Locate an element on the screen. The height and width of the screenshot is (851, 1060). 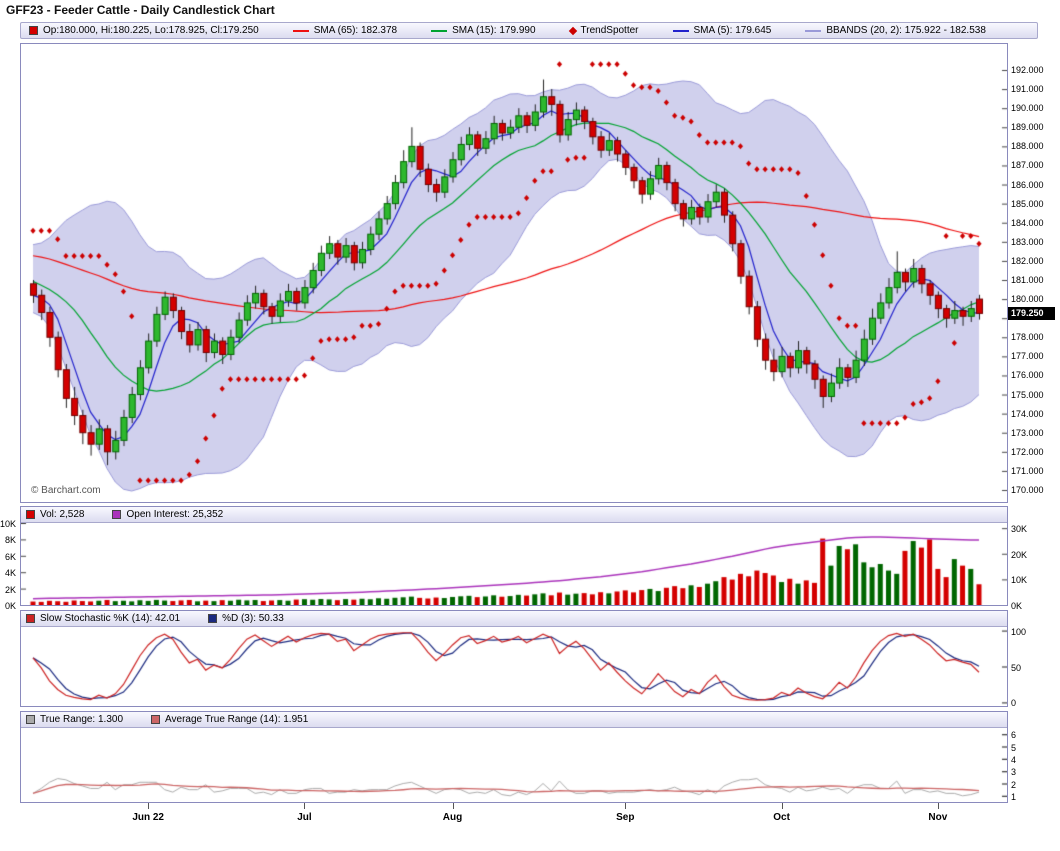
stochastic-tick-label: 100 is located at coordinates (1019, 631).